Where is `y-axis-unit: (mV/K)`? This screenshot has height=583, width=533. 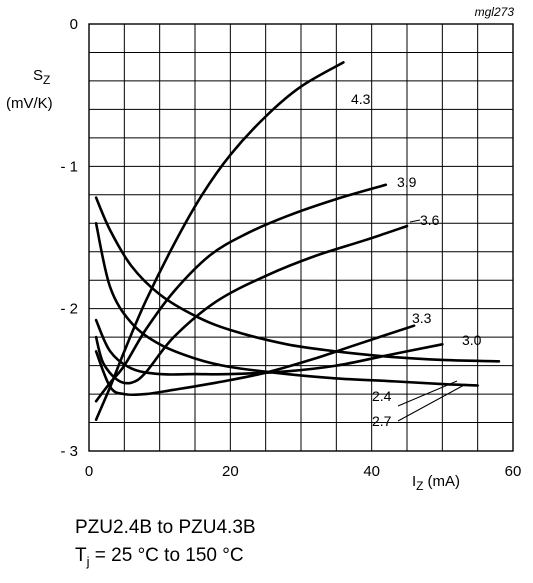 y-axis-unit: (mV/K) is located at coordinates (29, 103).